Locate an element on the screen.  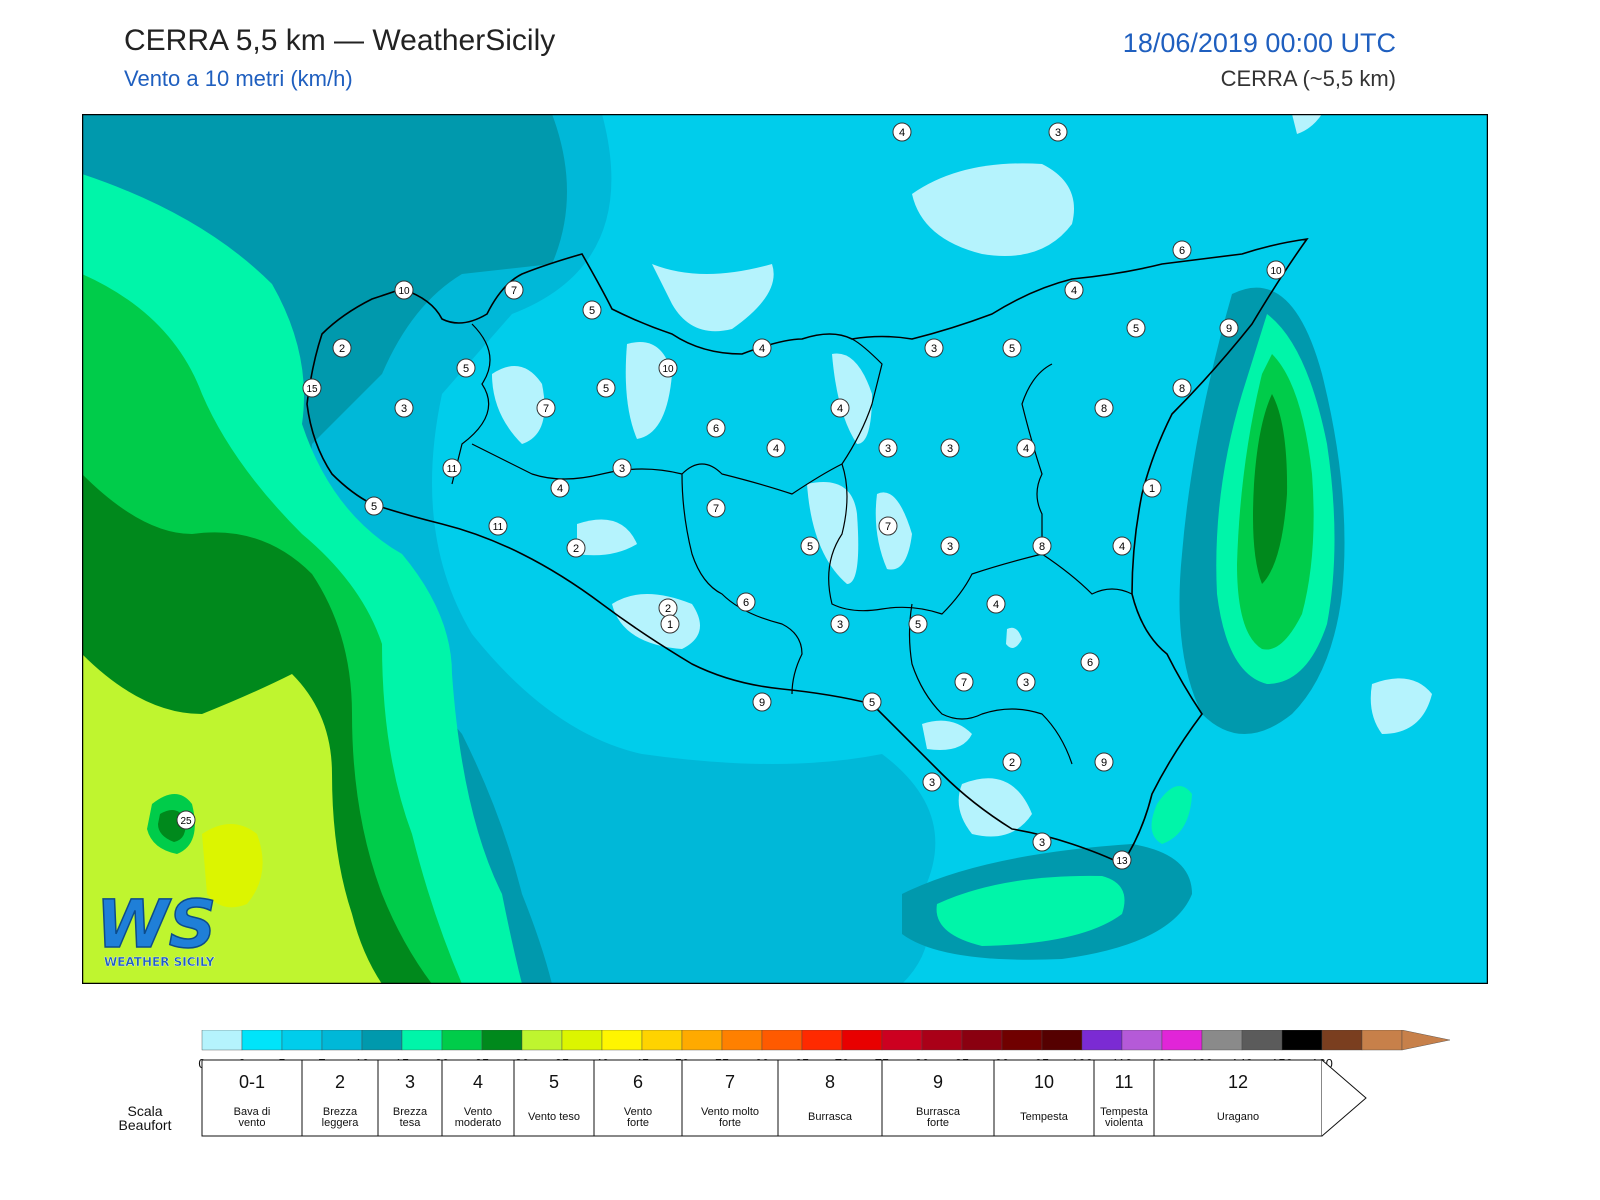
beaufort-number: 6 is located at coordinates (638, 1082).